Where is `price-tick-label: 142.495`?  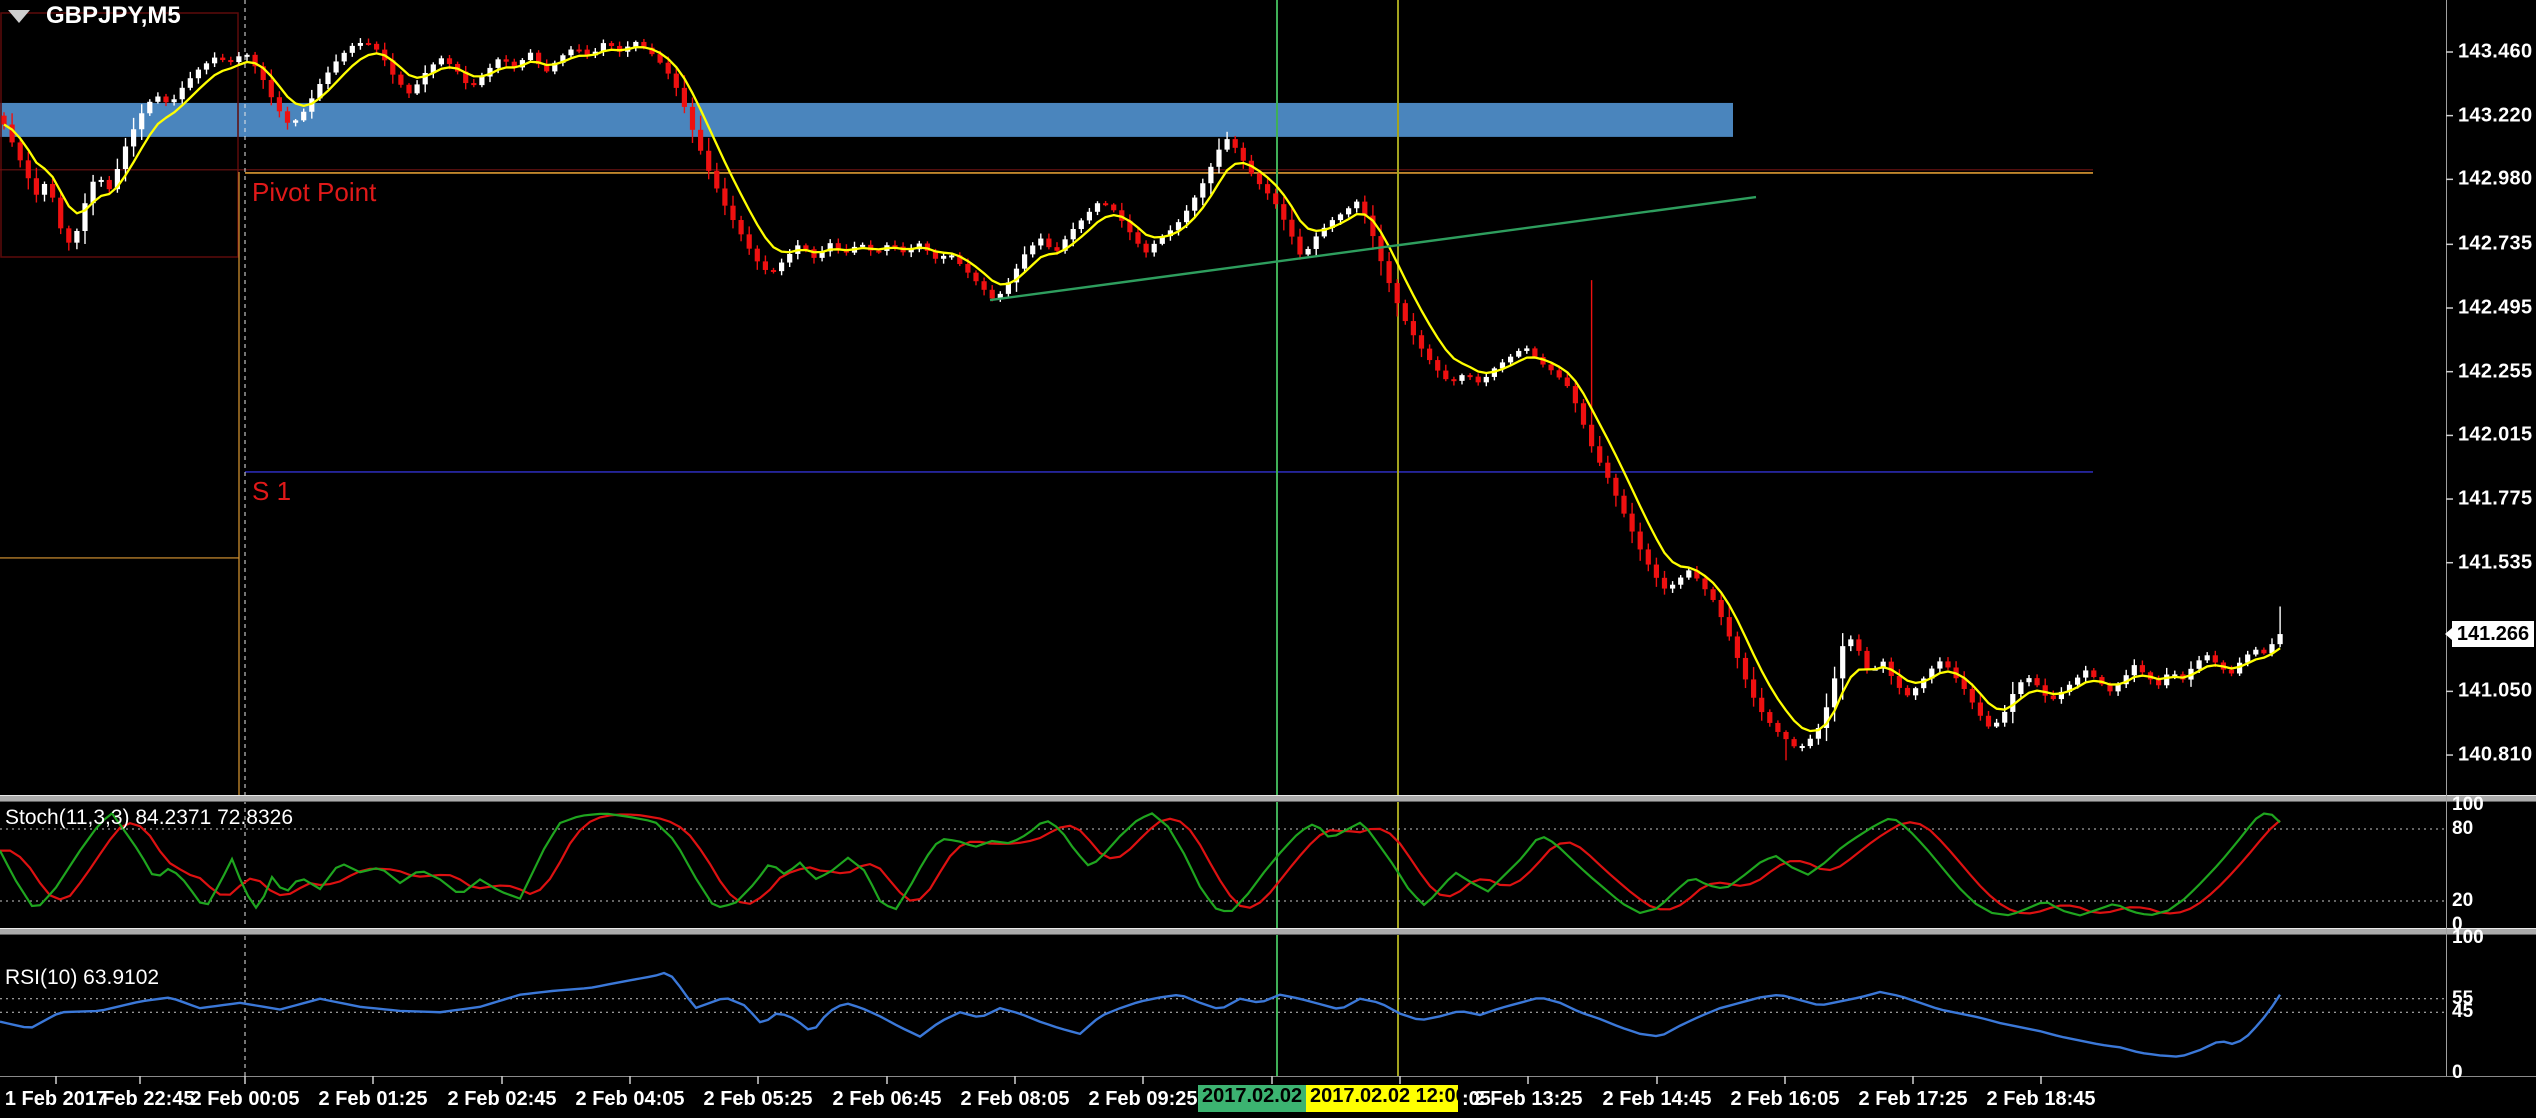 price-tick-label: 142.495 is located at coordinates (2495, 307).